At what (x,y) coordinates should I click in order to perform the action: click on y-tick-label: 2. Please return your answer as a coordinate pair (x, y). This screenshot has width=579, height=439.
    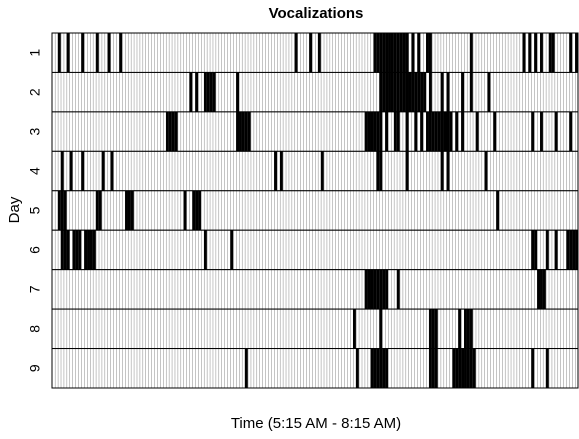
    Looking at the image, I should click on (35, 92).